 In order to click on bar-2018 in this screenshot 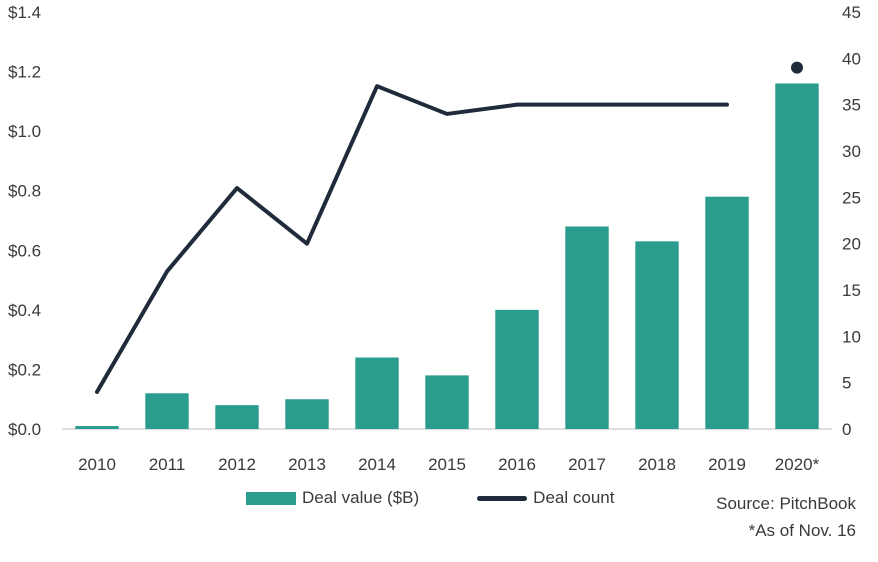, I will do `click(657, 335)`.